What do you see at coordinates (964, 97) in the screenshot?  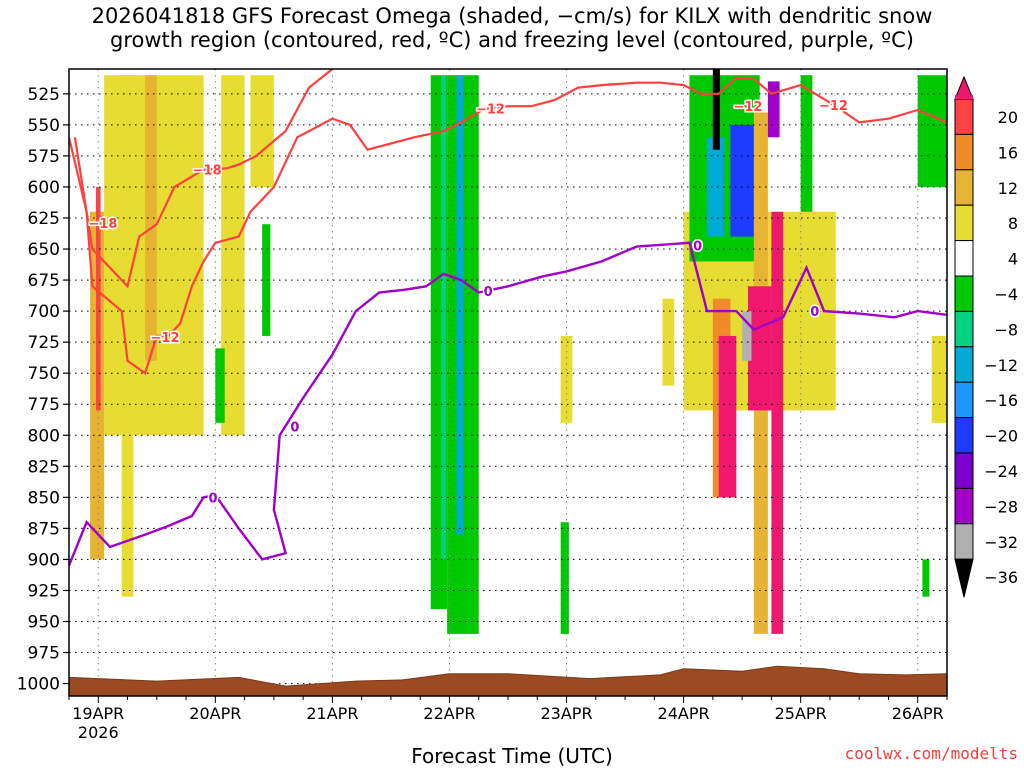 I see `colorbar-top-join` at bounding box center [964, 97].